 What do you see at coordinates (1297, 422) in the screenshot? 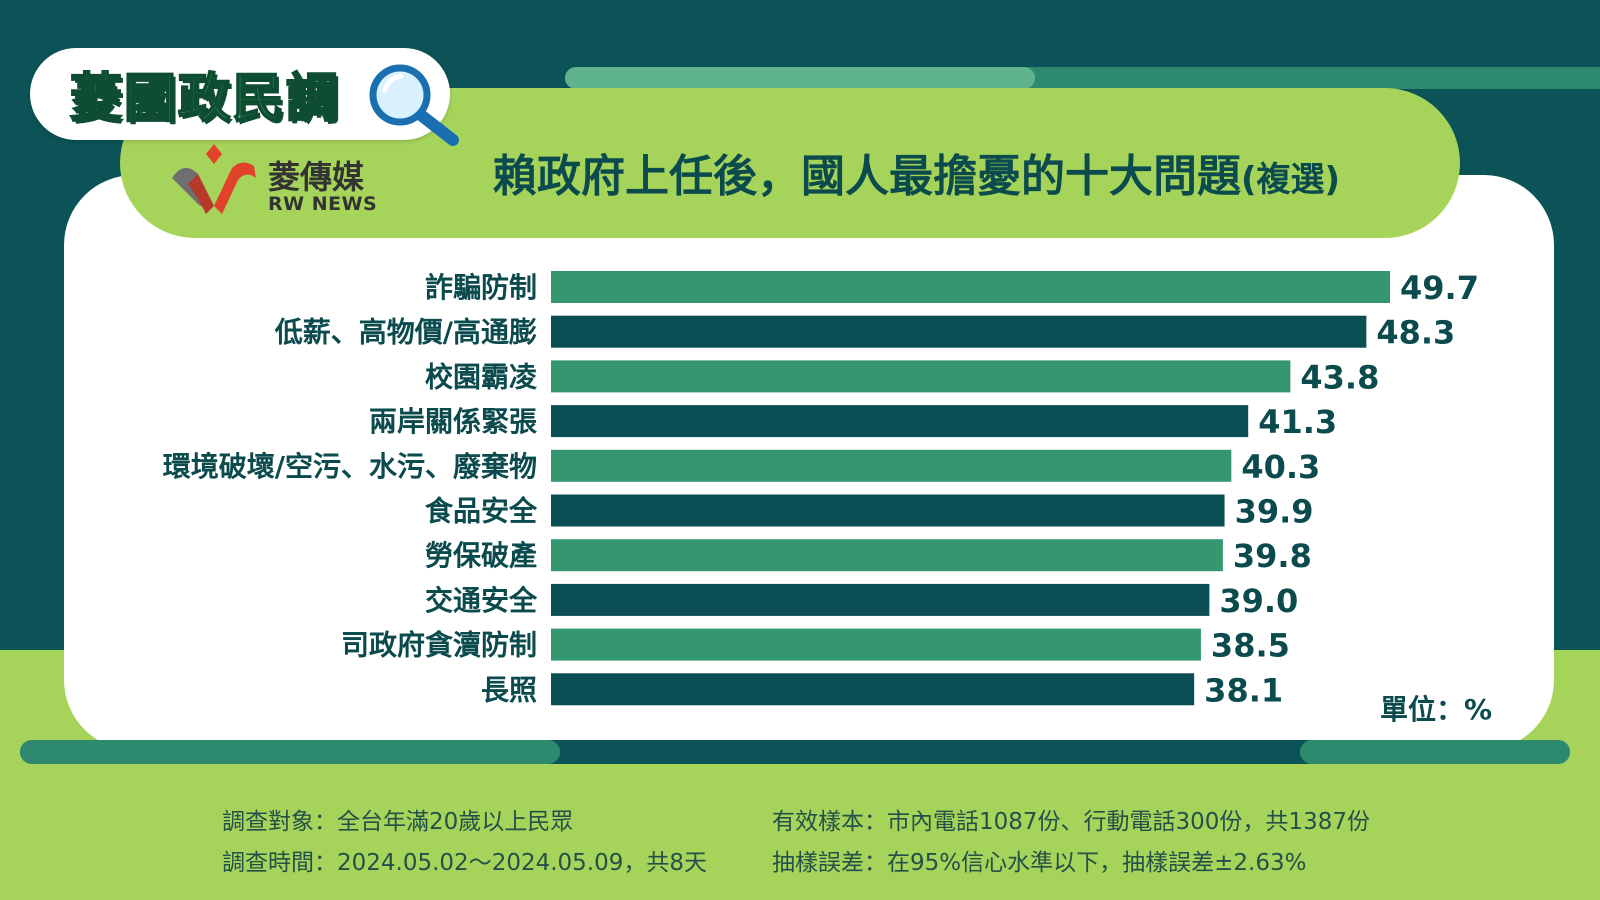
I see `value-label: 41.3` at bounding box center [1297, 422].